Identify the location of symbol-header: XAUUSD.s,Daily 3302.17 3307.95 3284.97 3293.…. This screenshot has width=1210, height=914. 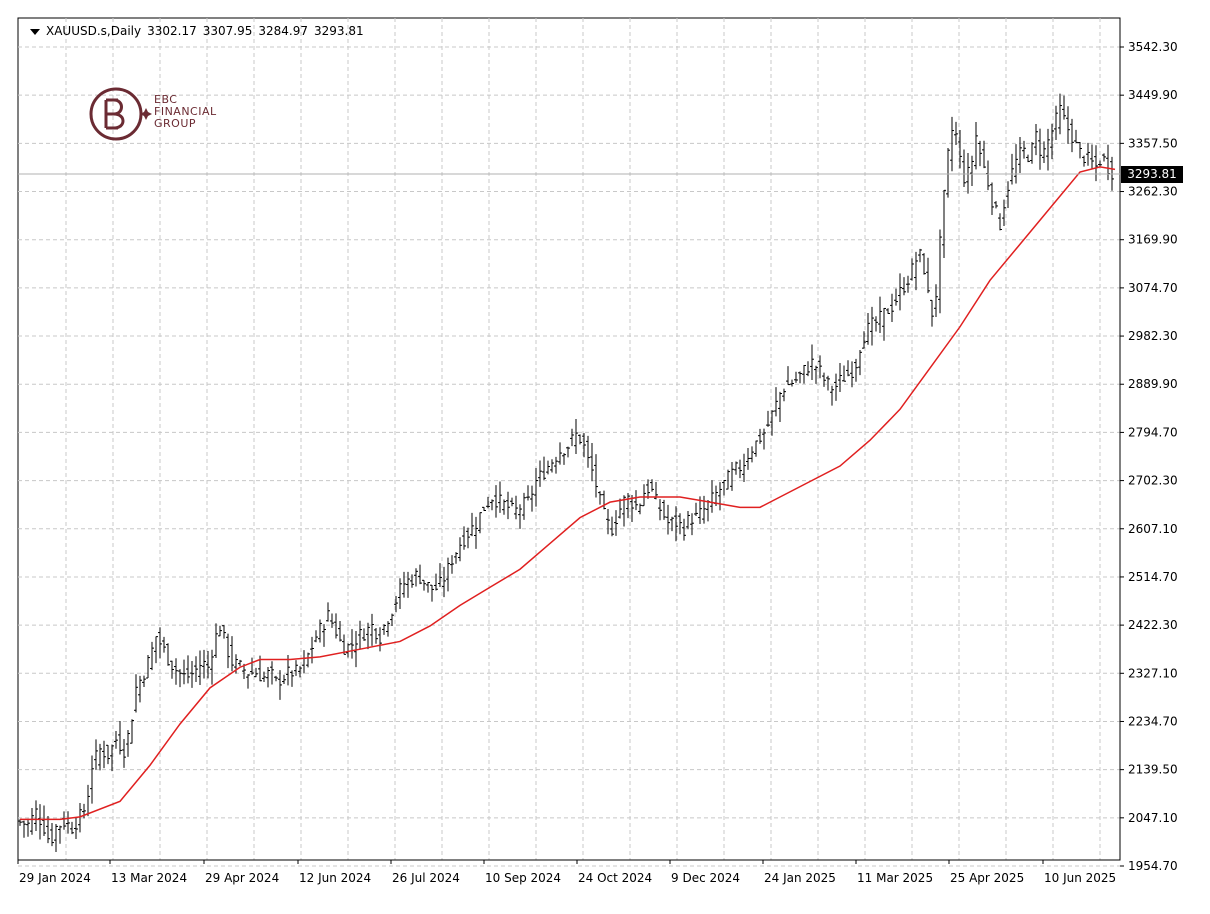
(200, 31).